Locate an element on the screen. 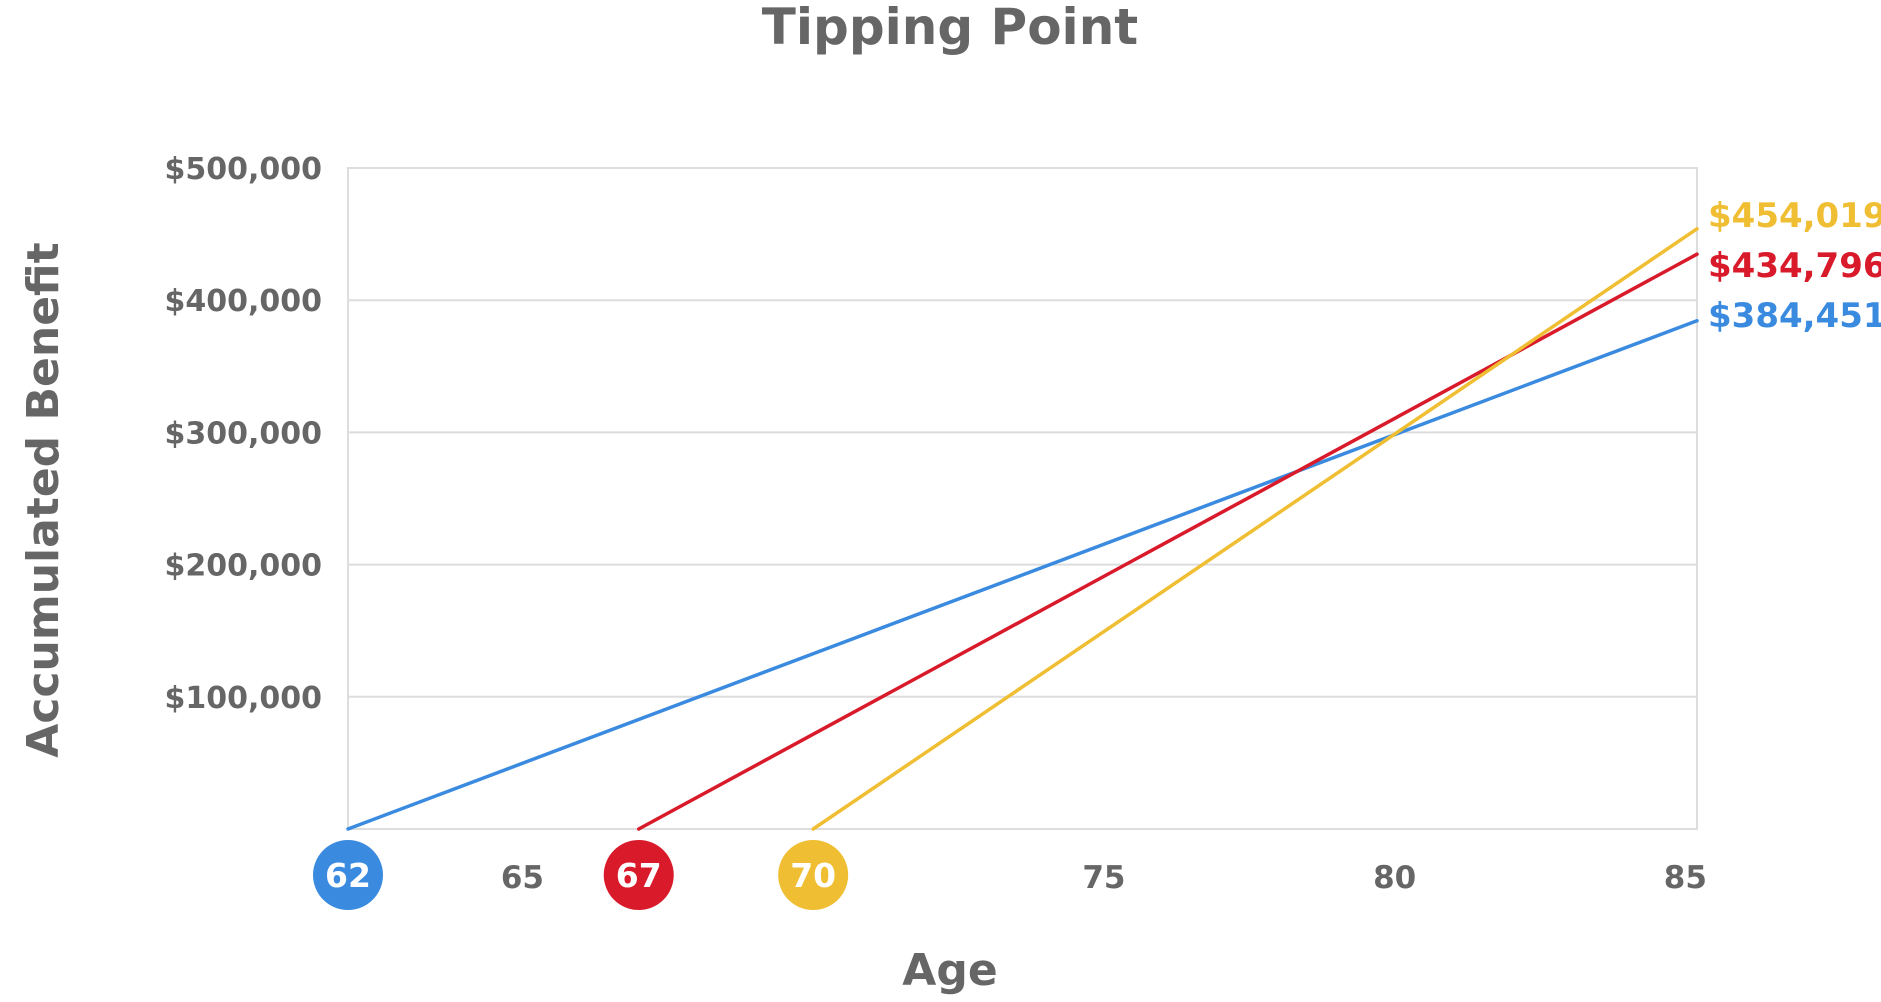 The width and height of the screenshot is (1881, 1002). start-age-badge-label: 67 is located at coordinates (639, 875).